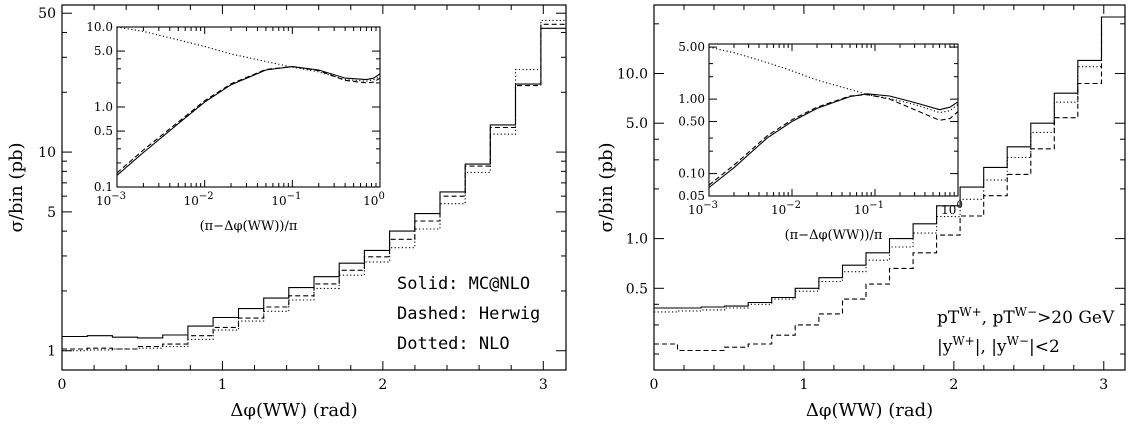  Describe the element at coordinates (637, 240) in the screenshot. I see `y-tick-label: 1.0` at that location.